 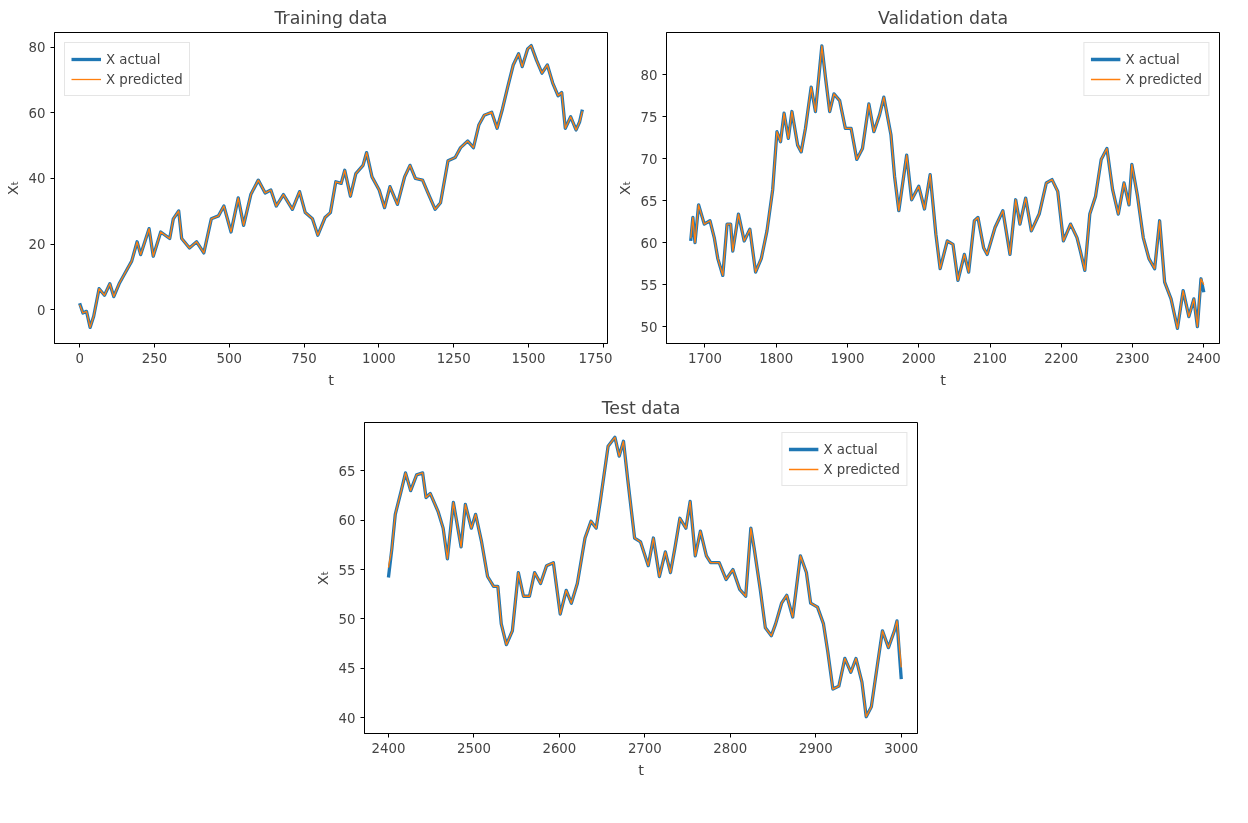 What do you see at coordinates (229, 358) in the screenshot?
I see `x-tick-label: 500` at bounding box center [229, 358].